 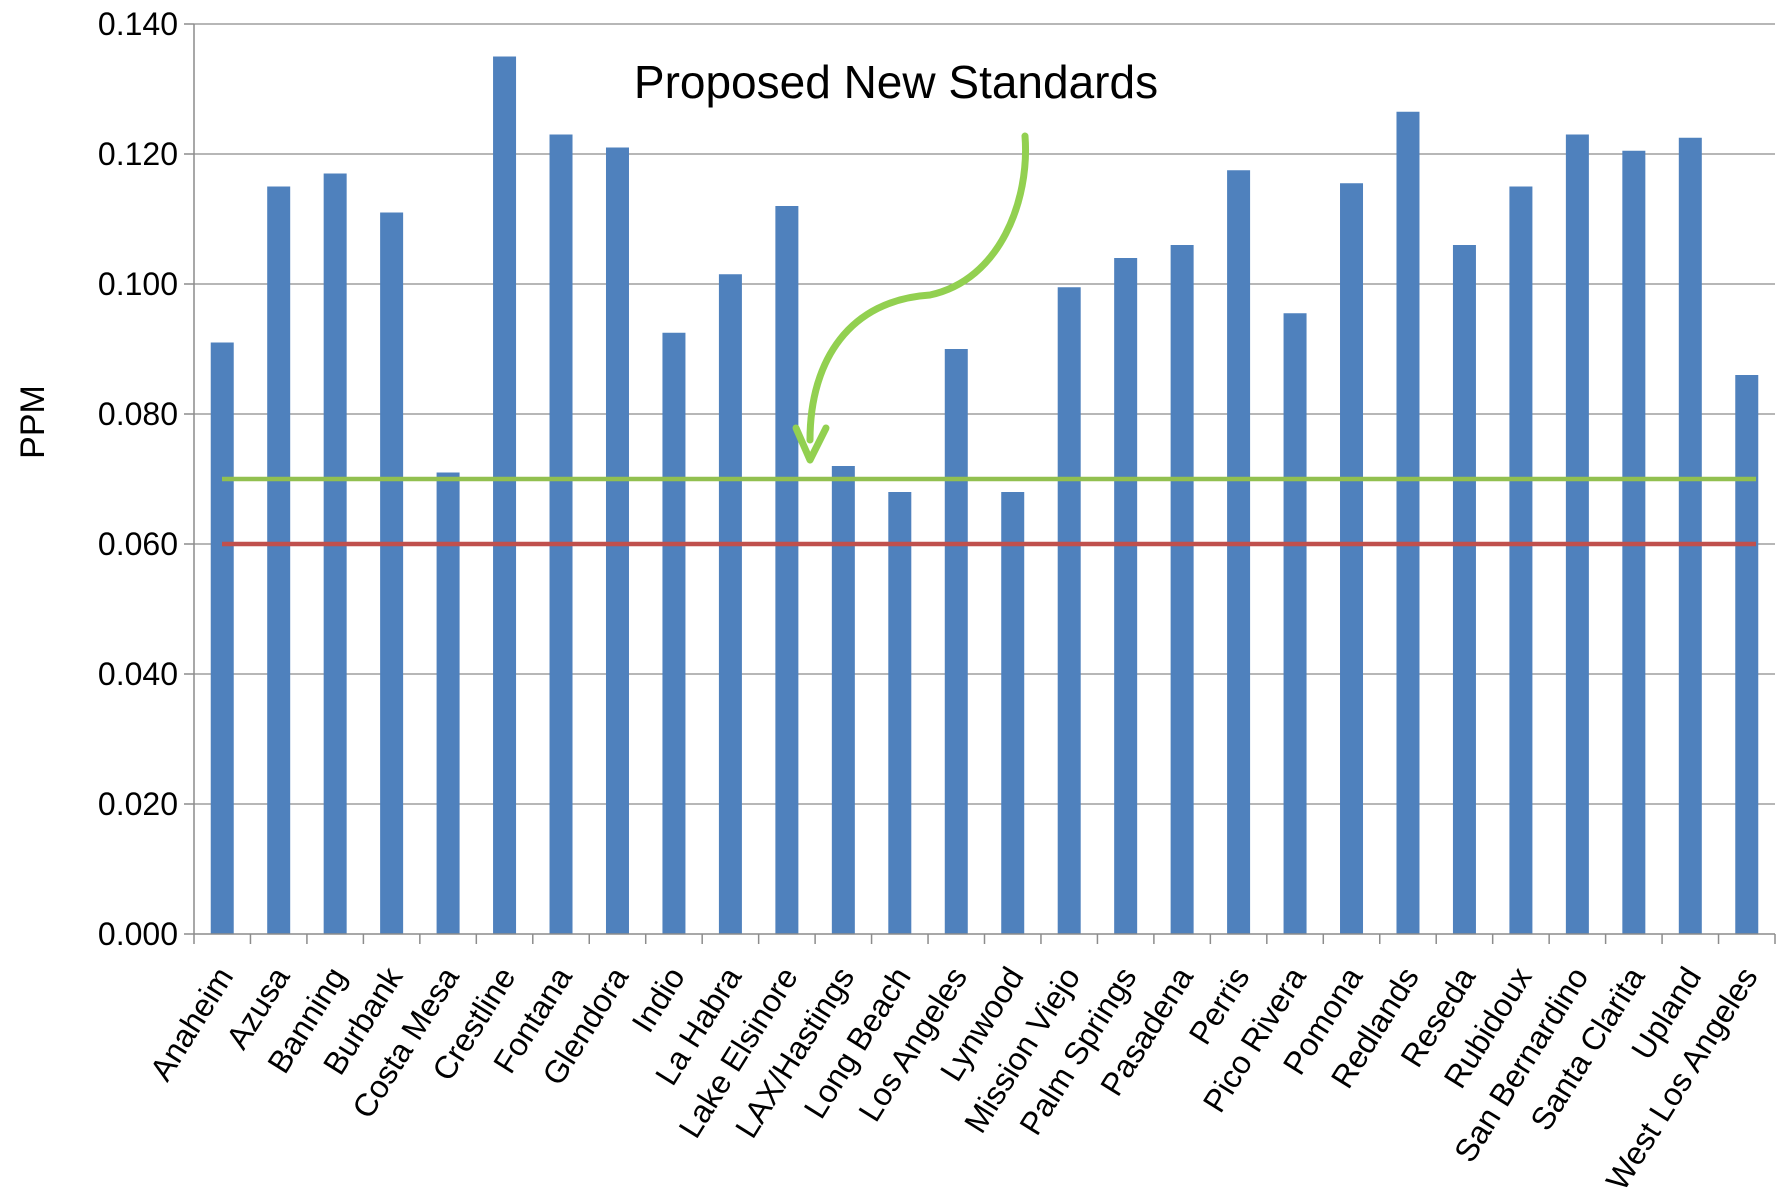 What do you see at coordinates (138, 284) in the screenshot?
I see `y-tick-label: 0.100` at bounding box center [138, 284].